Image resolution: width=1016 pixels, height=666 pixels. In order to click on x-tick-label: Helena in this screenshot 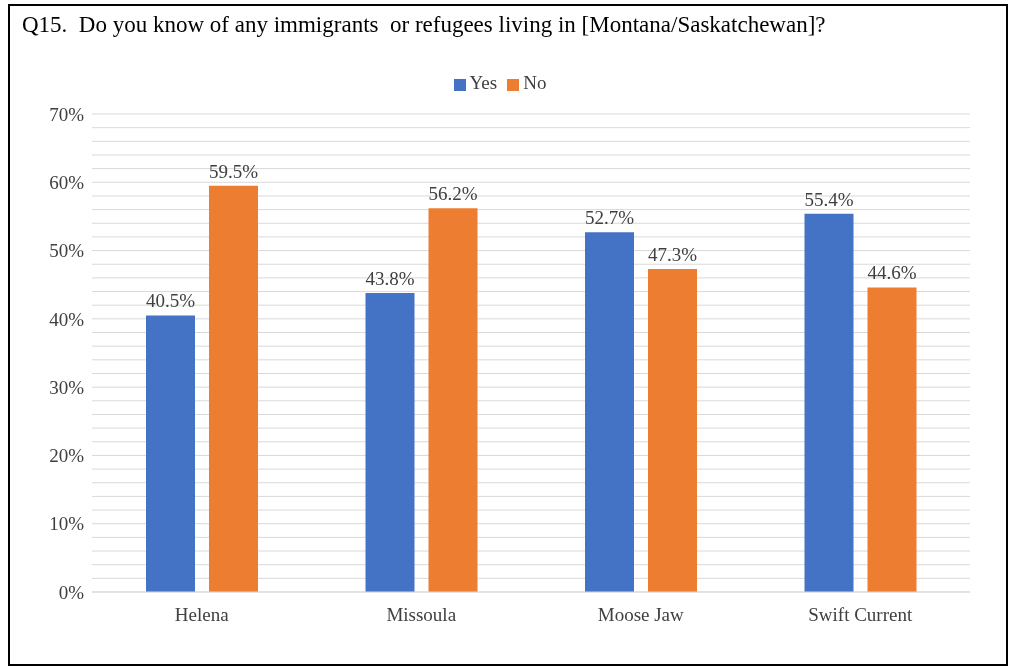, I will do `click(202, 615)`.